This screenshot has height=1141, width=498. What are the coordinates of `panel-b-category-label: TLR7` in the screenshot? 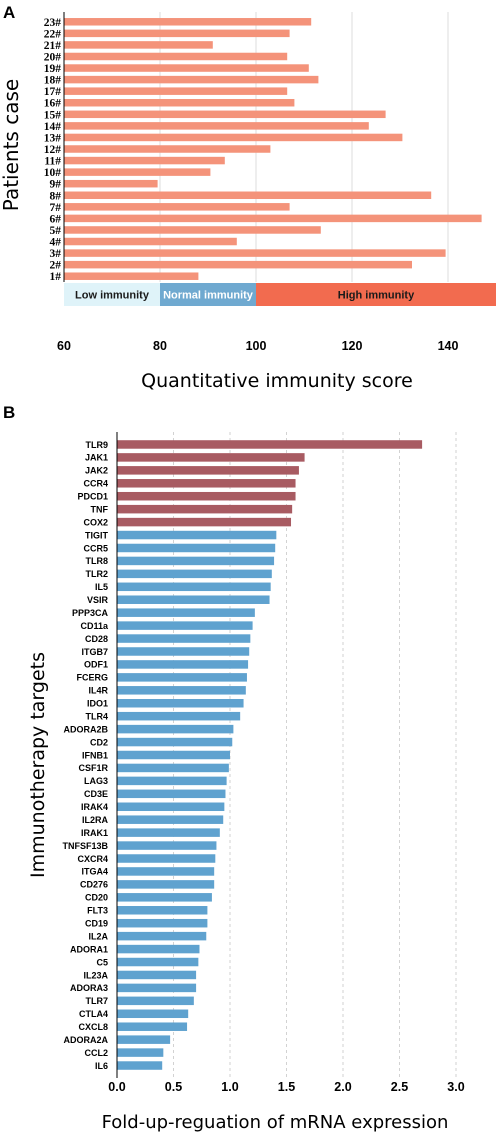 It's located at (97, 1001).